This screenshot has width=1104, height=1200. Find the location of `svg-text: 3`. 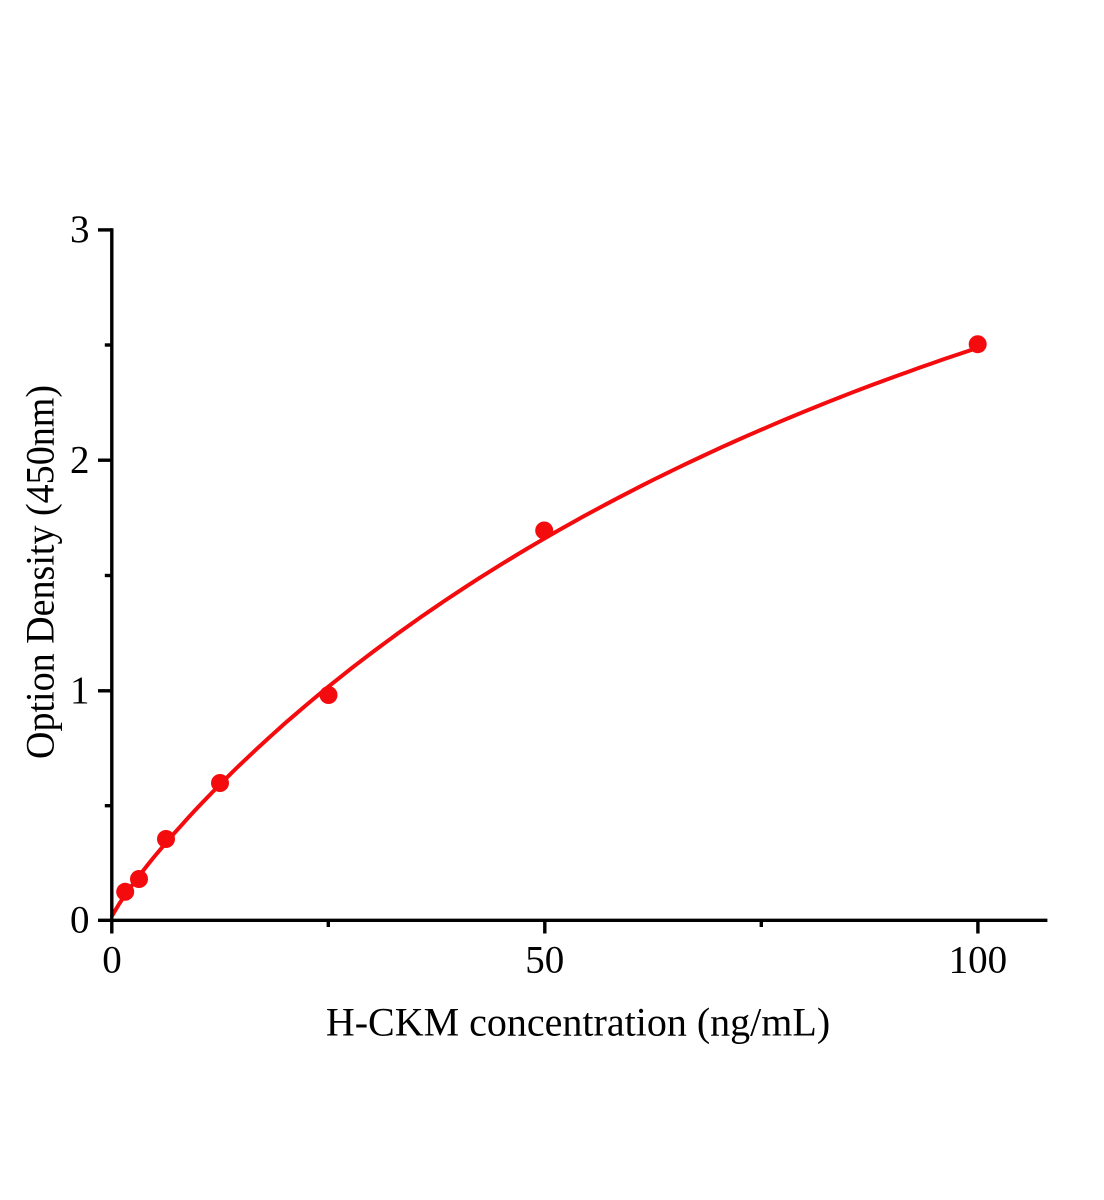

svg-text: 3 is located at coordinates (80, 229).